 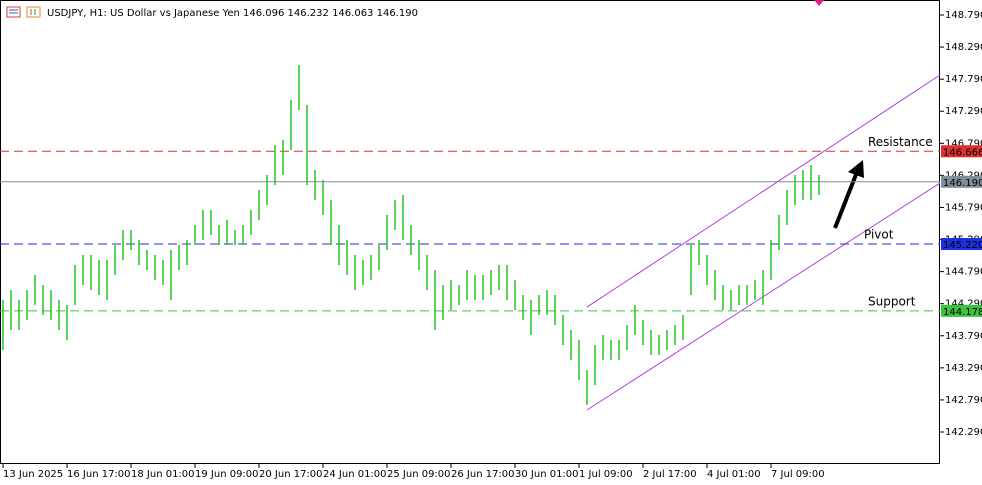 What do you see at coordinates (963, 15) in the screenshot?
I see `y-tick-label: 148.790` at bounding box center [963, 15].